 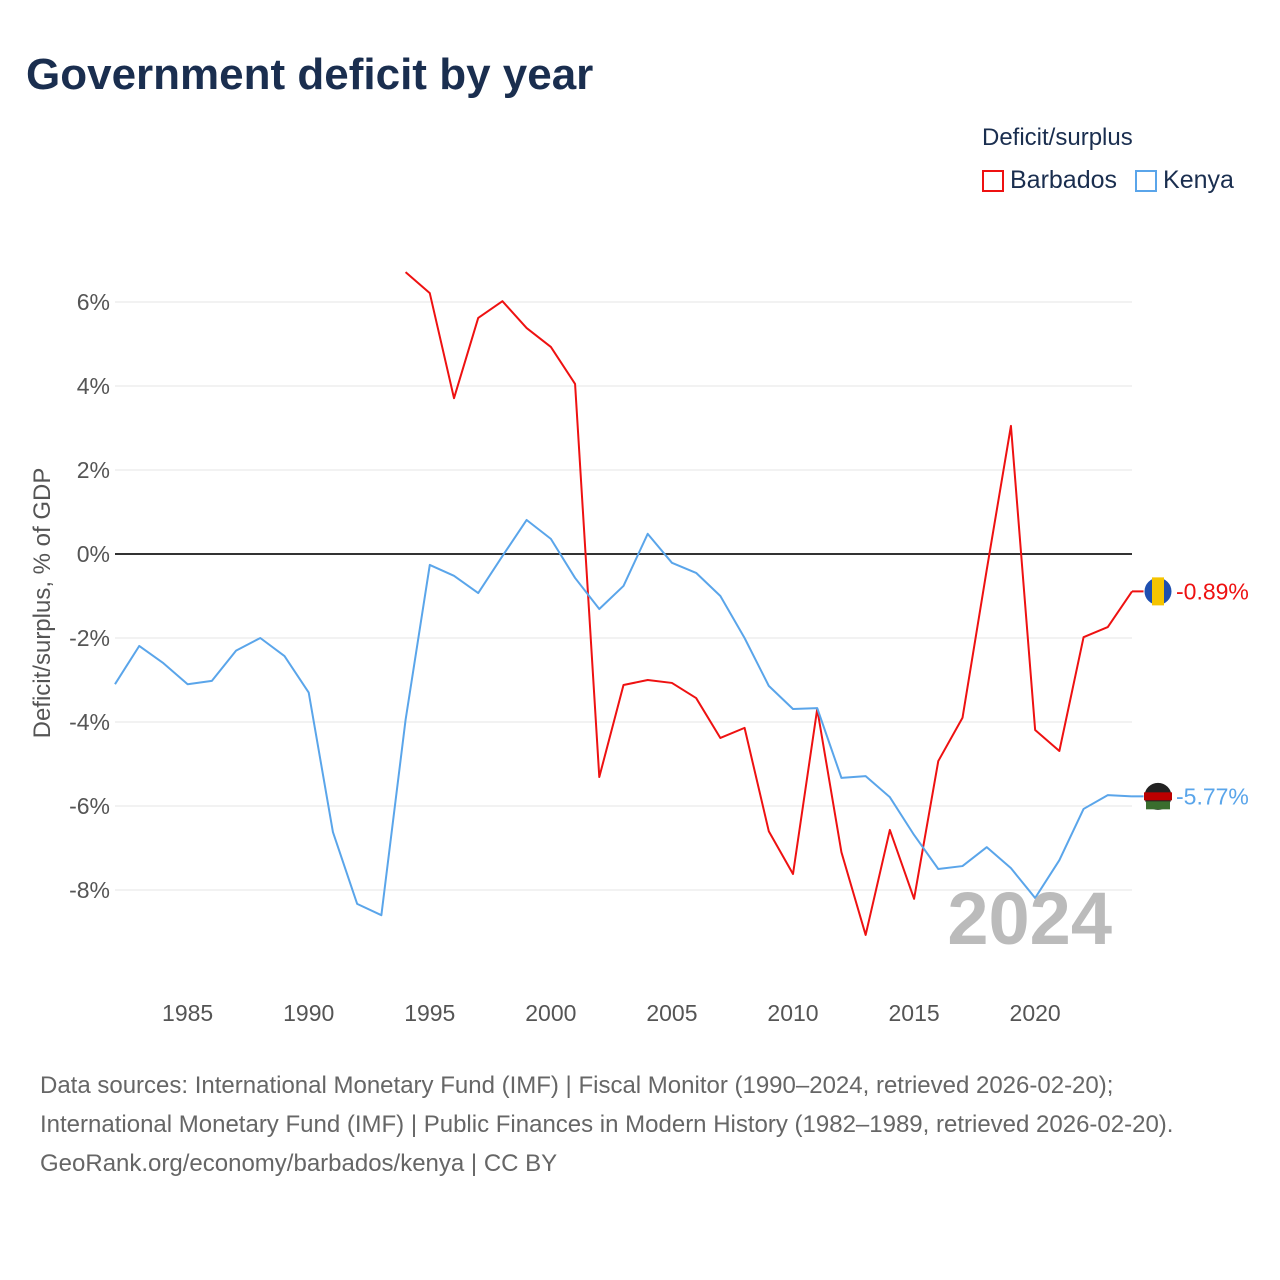 What do you see at coordinates (913, 1013) in the screenshot?
I see `x-tick-label: 2015` at bounding box center [913, 1013].